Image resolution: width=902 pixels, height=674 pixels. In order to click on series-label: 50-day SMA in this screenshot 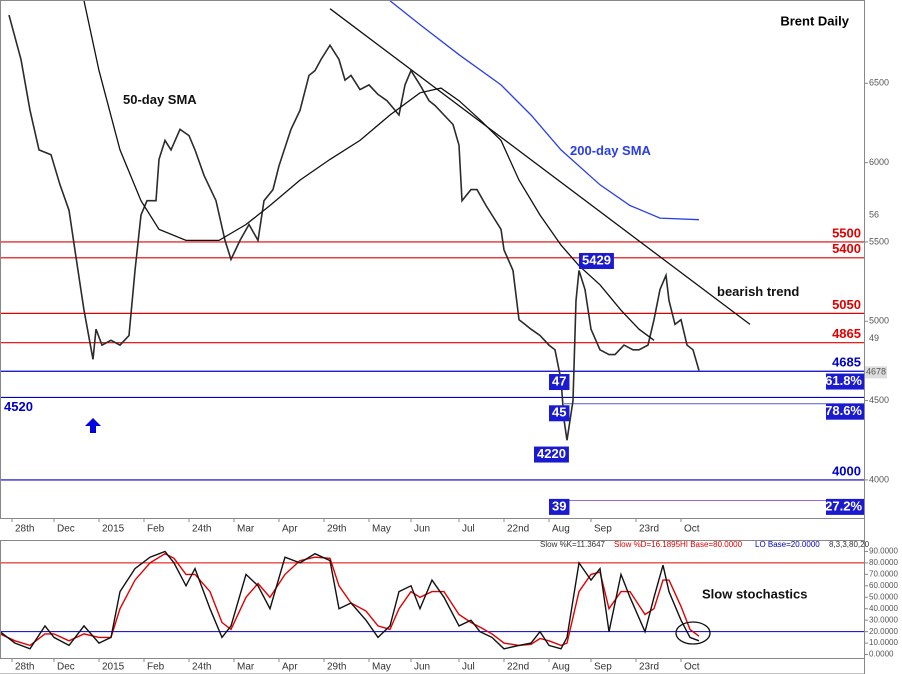, I will do `click(160, 99)`.